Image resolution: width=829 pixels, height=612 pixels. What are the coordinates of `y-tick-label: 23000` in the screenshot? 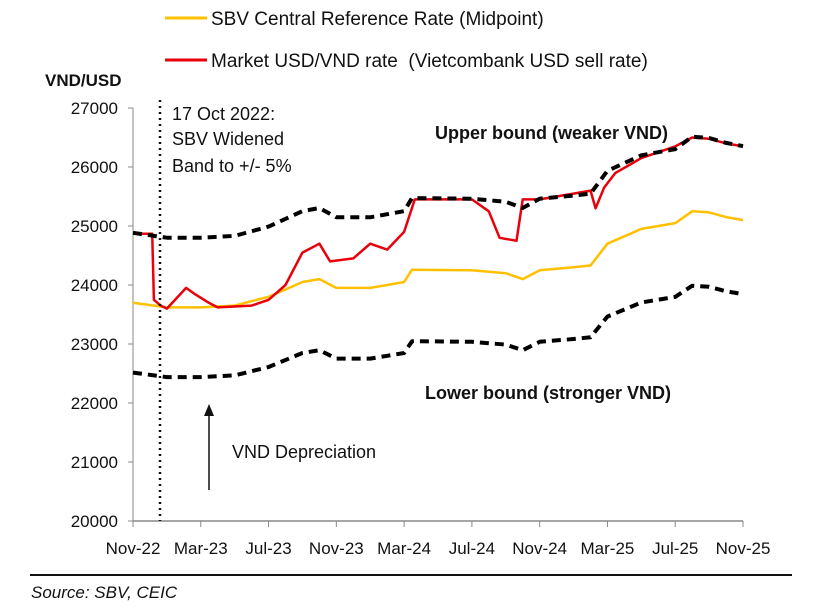 It's located at (94, 344).